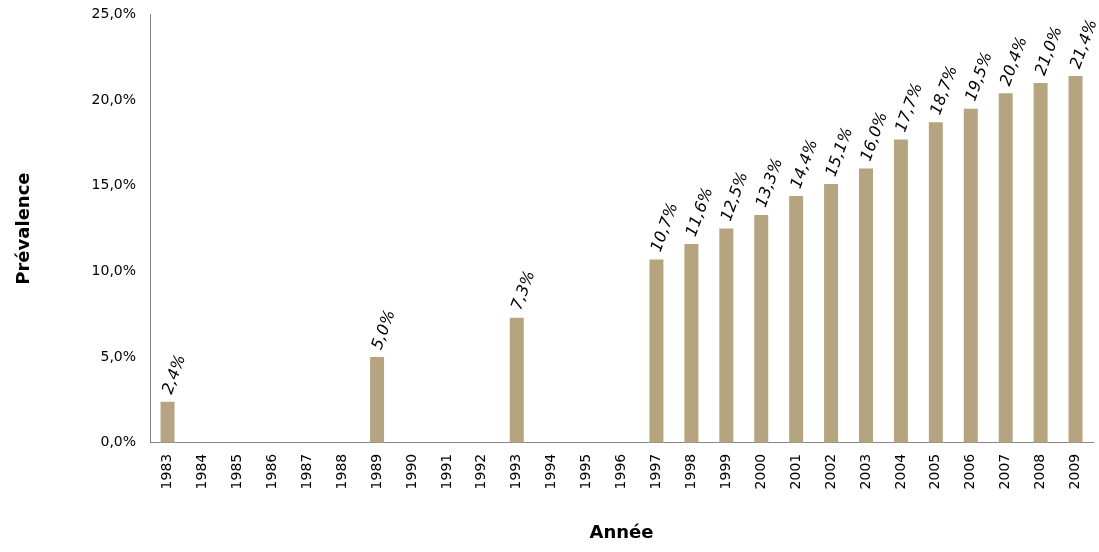 This screenshot has width=1099, height=552. What do you see at coordinates (803, 163) in the screenshot?
I see `data-label: 14,4%` at bounding box center [803, 163].